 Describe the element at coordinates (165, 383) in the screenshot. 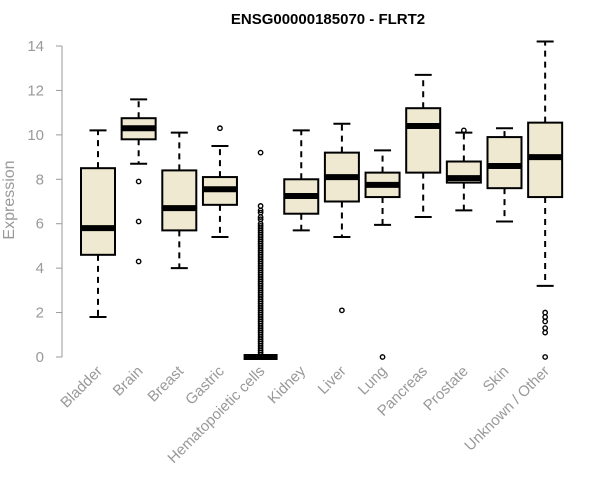

I see `x-tick-label-breast: Breast` at that location.